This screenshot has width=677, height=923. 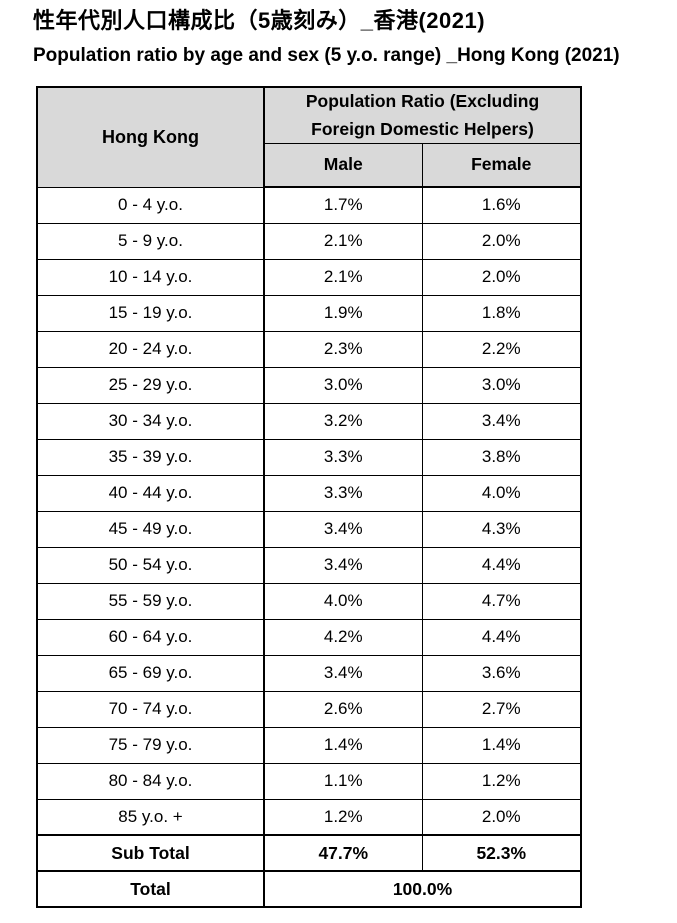 What do you see at coordinates (150, 385) in the screenshot?
I see `age-group-label: 25 - 29 y.o.` at bounding box center [150, 385].